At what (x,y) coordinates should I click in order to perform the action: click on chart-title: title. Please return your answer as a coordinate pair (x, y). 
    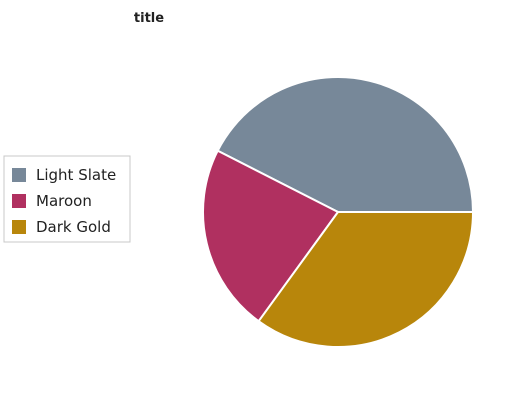
    Looking at the image, I should click on (149, 18).